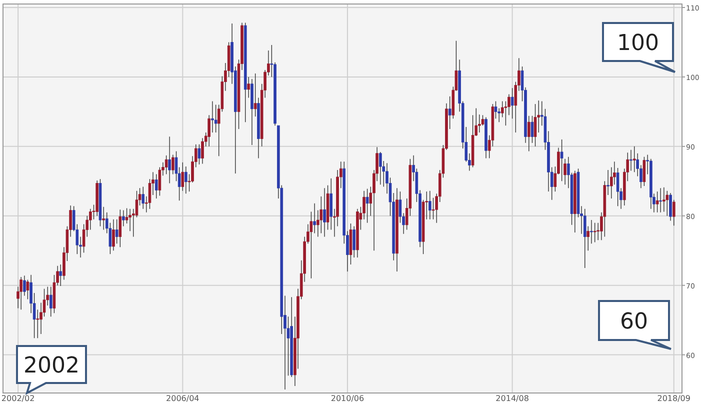 The height and width of the screenshot is (404, 702). I want to click on x-tick-label: 2002/02, so click(18, 398).